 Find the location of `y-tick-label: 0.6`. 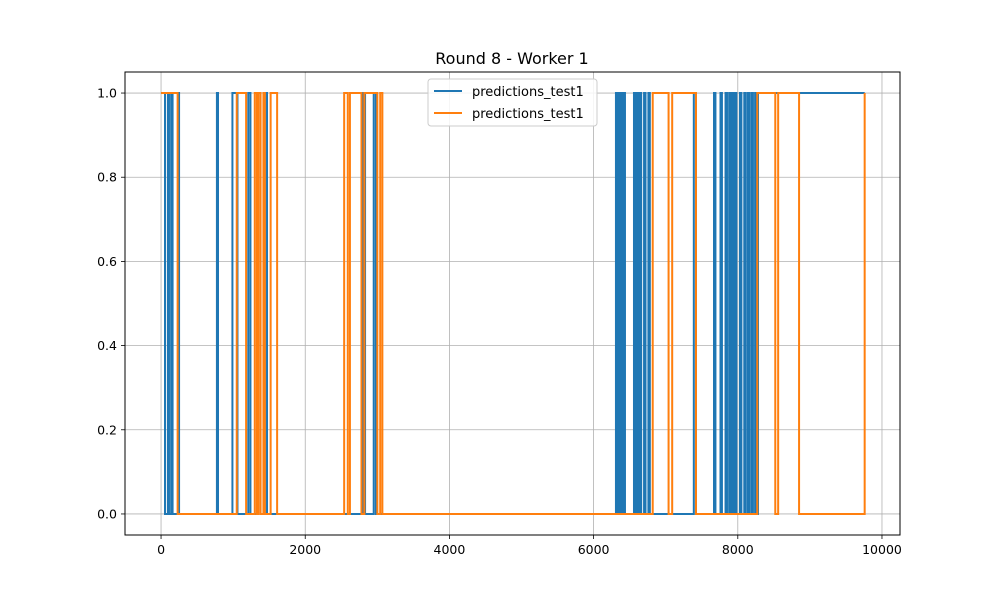

y-tick-label: 0.6 is located at coordinates (107, 261).